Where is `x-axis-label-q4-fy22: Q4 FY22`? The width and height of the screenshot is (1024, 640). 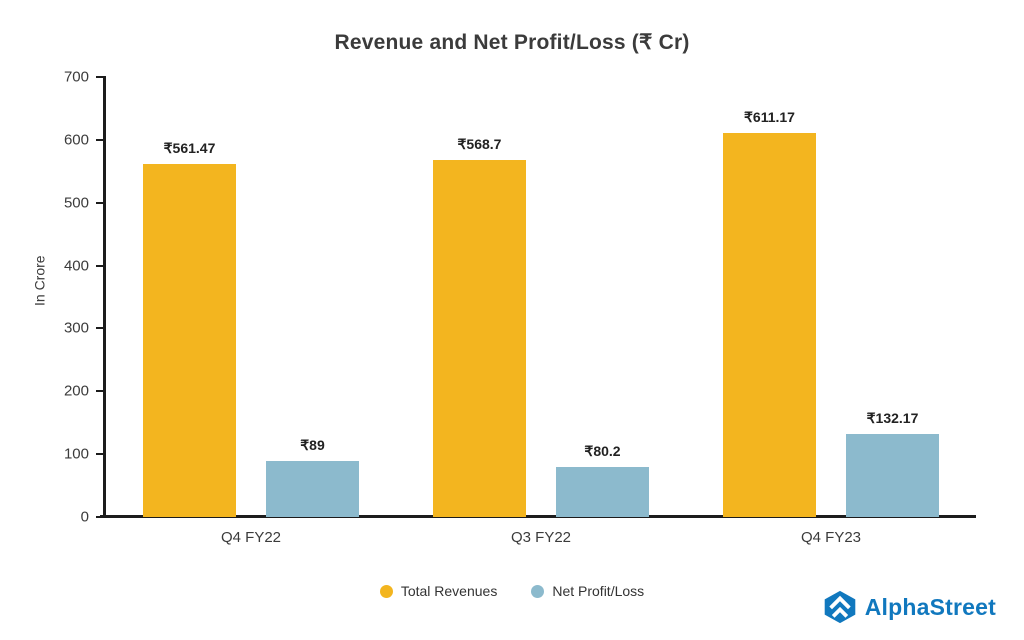 x-axis-label-q4-fy22: Q4 FY22 is located at coordinates (251, 537).